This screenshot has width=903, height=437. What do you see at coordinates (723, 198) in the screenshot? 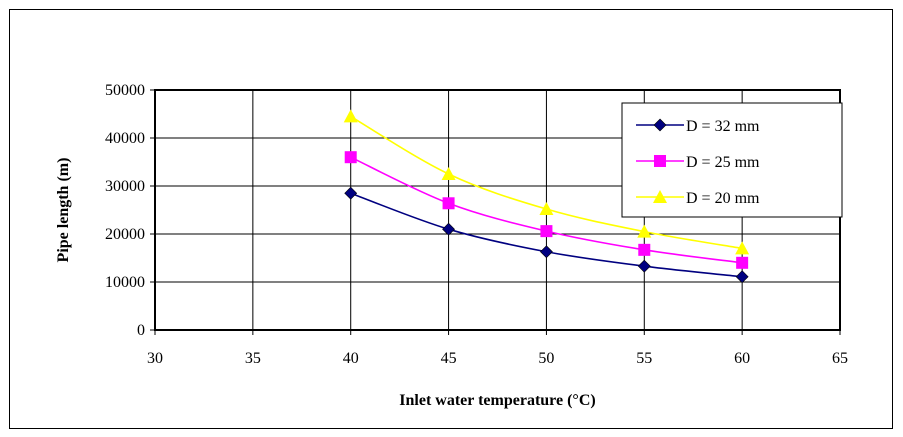
I see `legend-label-3: D = 20 mm` at bounding box center [723, 198].